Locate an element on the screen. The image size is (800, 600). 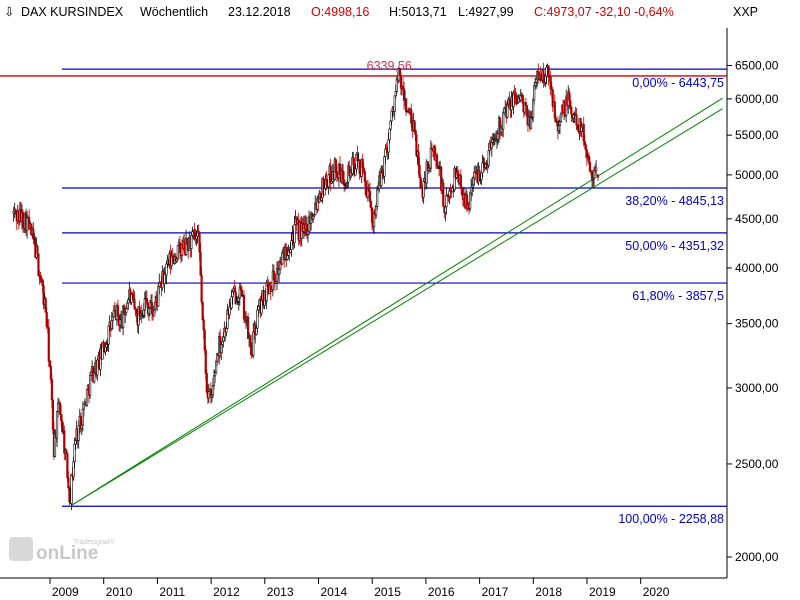
fib-level-label: 50,00% - 4351,32 is located at coordinates (674, 246).